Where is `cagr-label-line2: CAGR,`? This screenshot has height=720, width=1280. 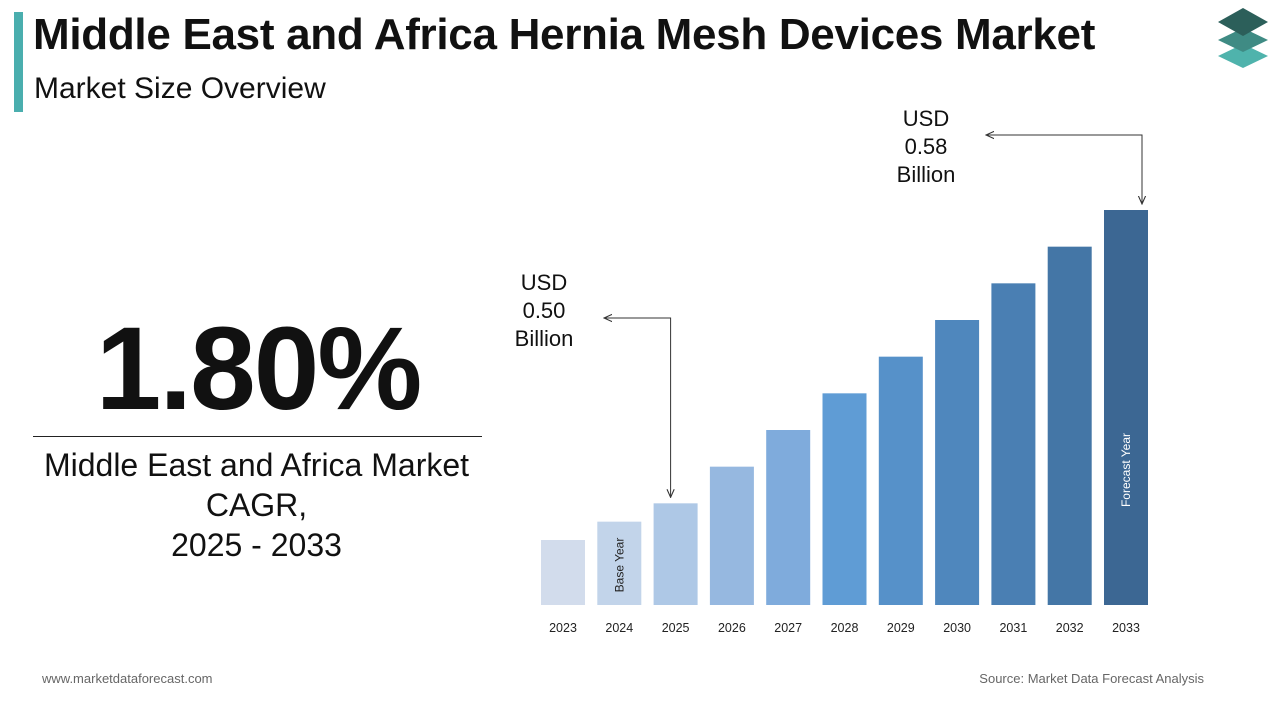
cagr-label-line2: CAGR, is located at coordinates (256, 505).